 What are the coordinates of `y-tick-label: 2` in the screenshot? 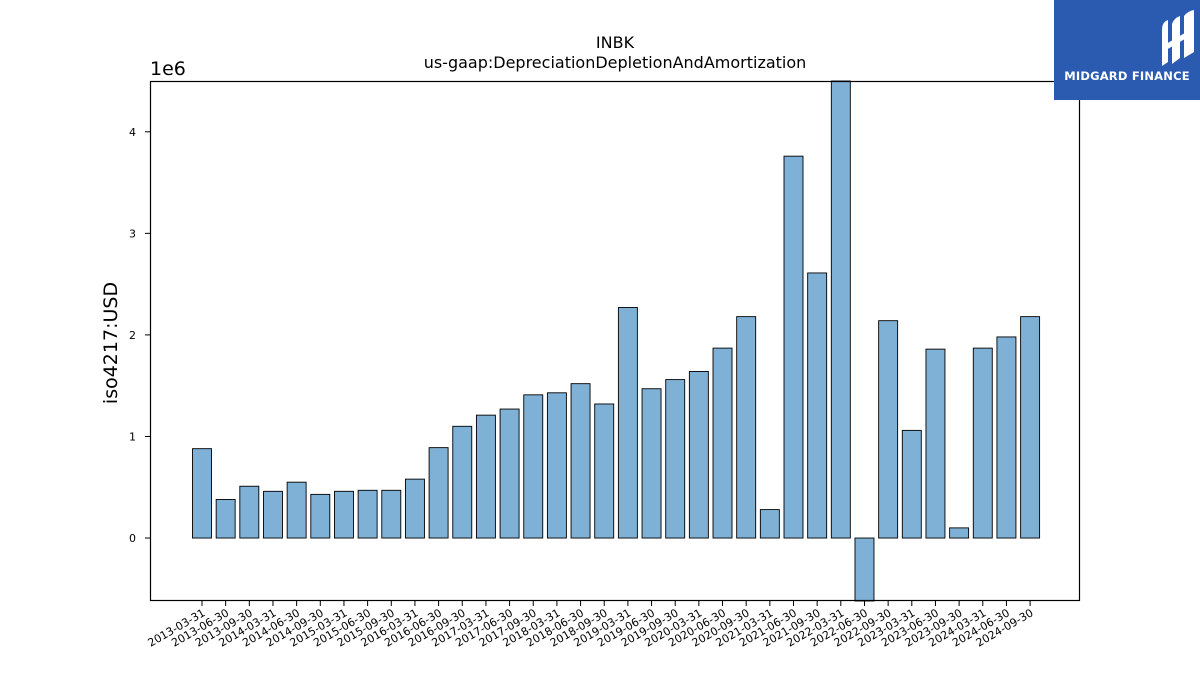 It's located at (132, 335).